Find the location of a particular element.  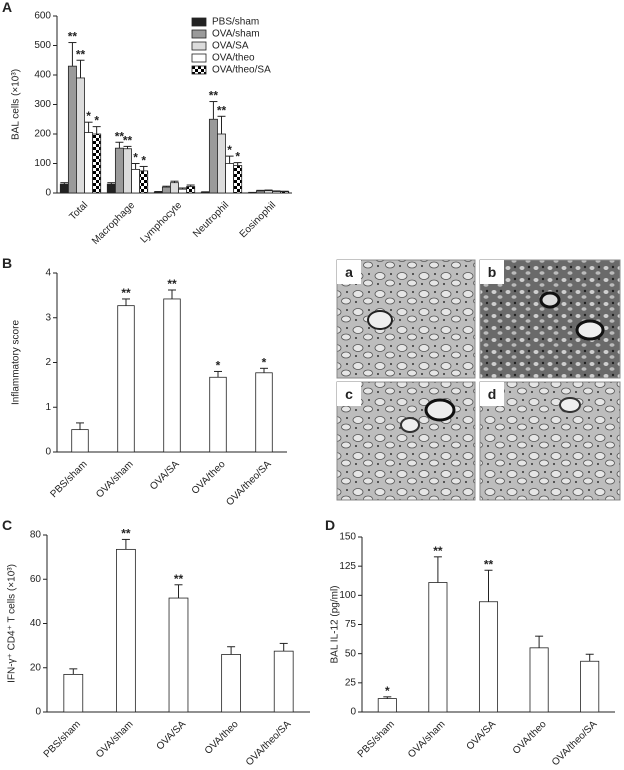

x-tick-label: Eosinophil is located at coordinates (258, 220).